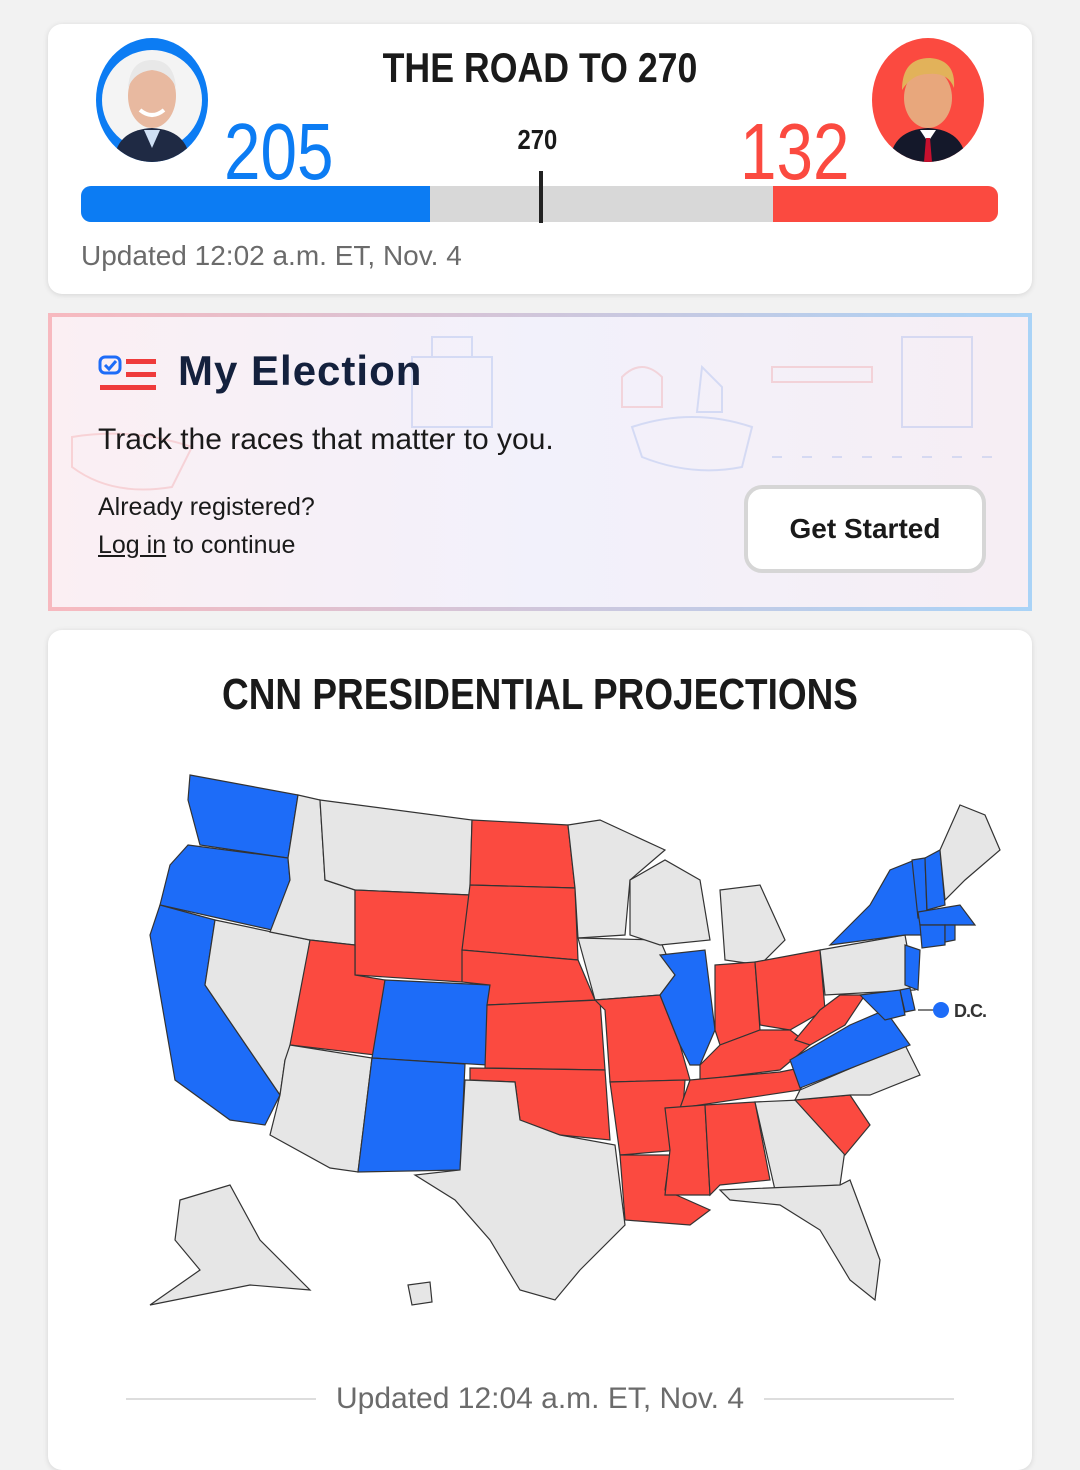  I want to click on state-OH, so click(790, 990).